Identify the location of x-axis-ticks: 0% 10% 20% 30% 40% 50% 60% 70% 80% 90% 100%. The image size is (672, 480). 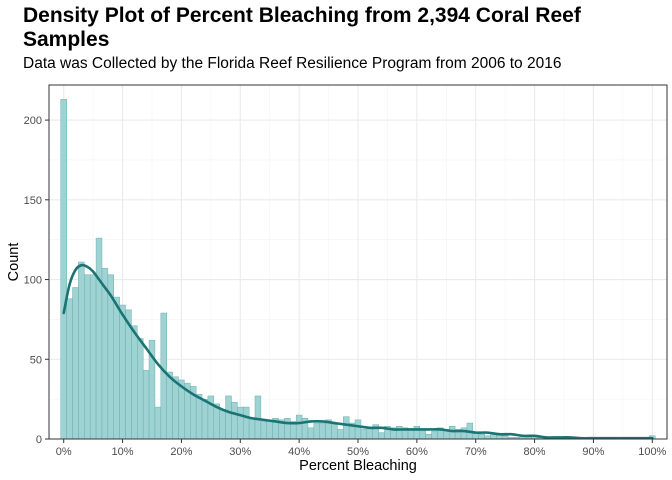
(361, 448).